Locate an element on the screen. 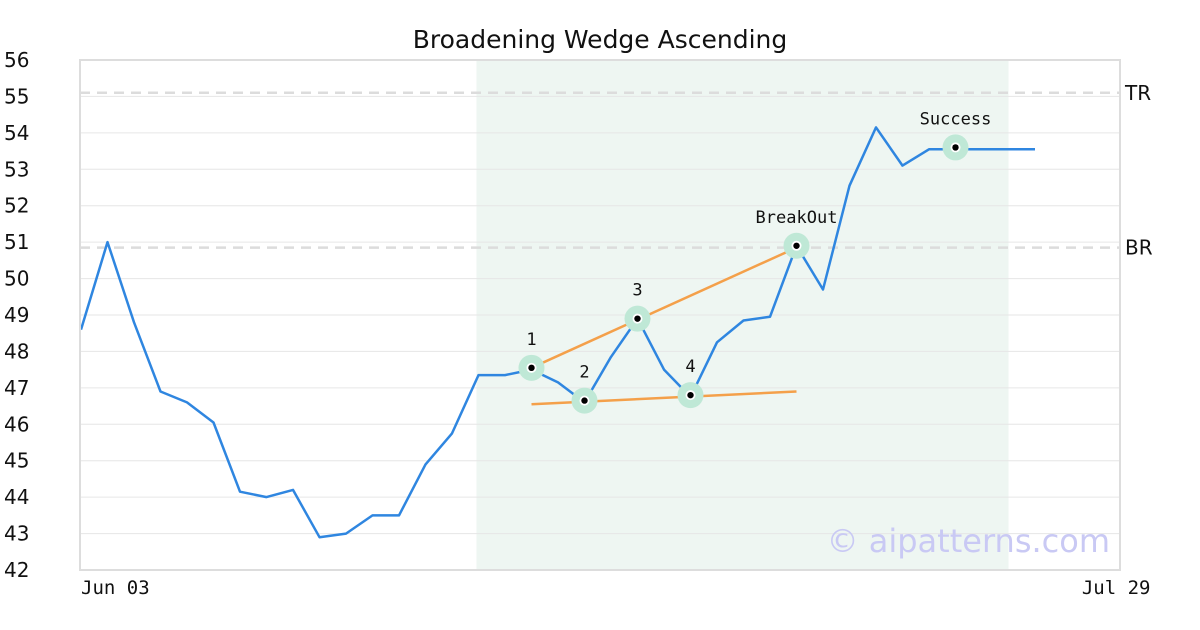 This screenshot has height=630, width=1200. y-tick-label: 50 is located at coordinates (16, 279).